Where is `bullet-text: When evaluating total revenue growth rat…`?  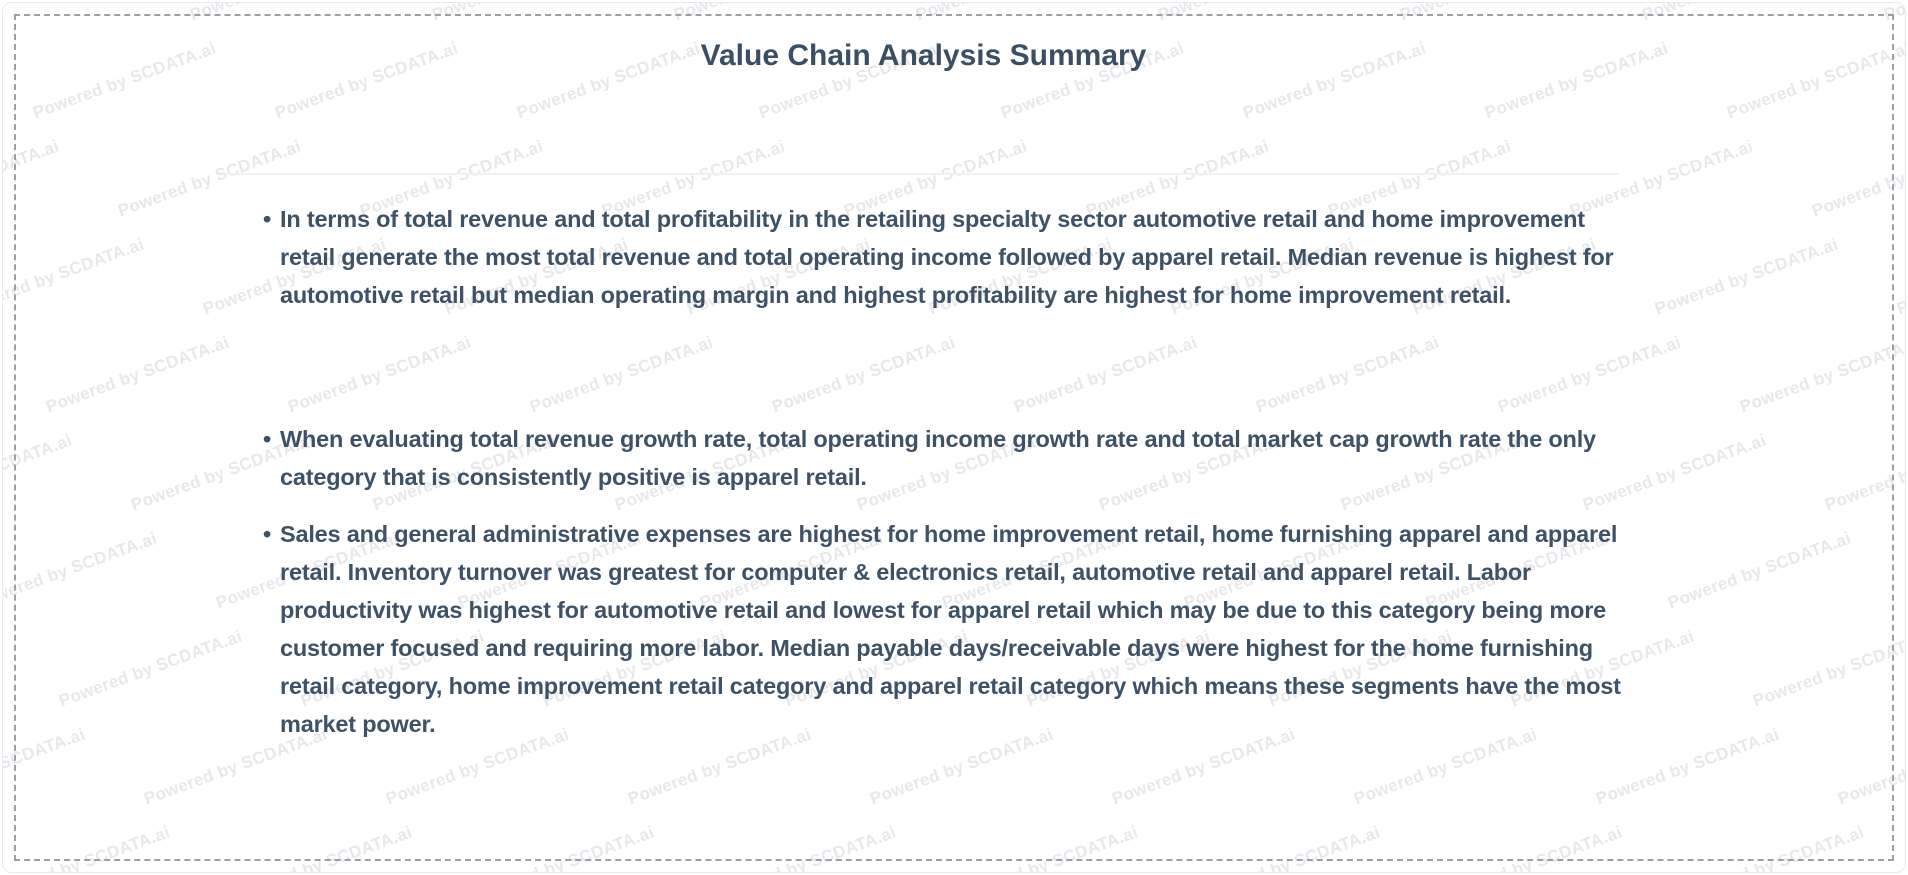 bullet-text: When evaluating total revenue growth rat… is located at coordinates (938, 458).